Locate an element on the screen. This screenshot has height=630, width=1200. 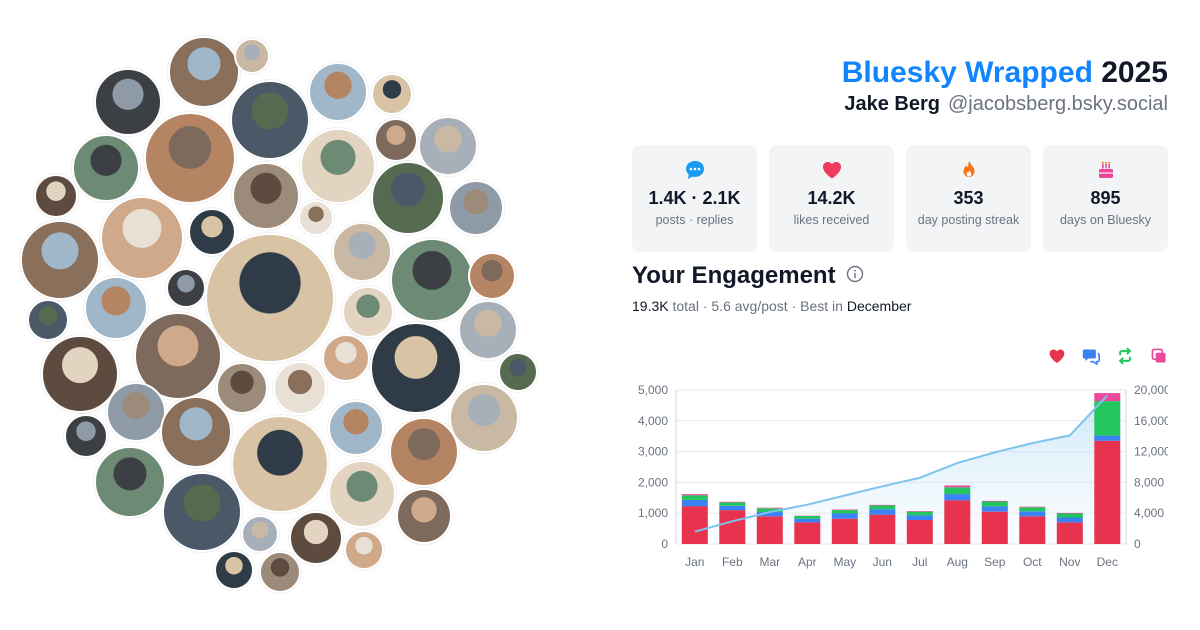
y-left-tick: 1,000 is located at coordinates (653, 513).